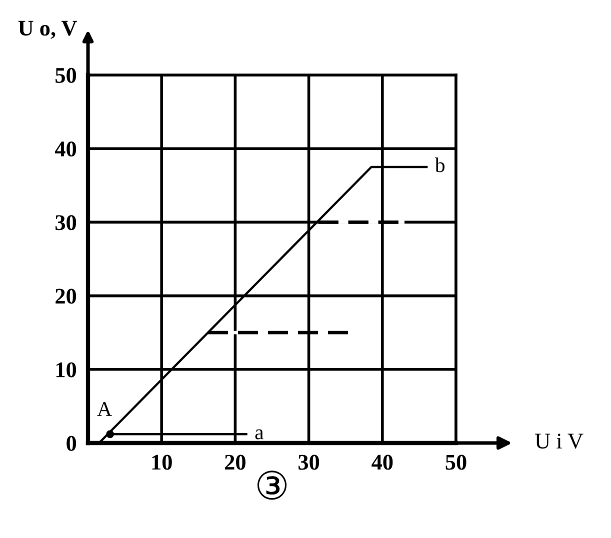 This screenshot has height=538, width=611. I want to click on x-tick-label: 50, so click(456, 462).